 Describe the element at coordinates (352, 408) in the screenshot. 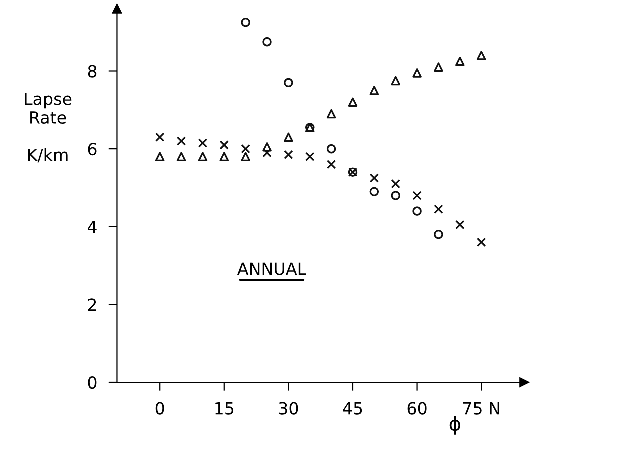

I see `x-tick-label: 45` at that location.